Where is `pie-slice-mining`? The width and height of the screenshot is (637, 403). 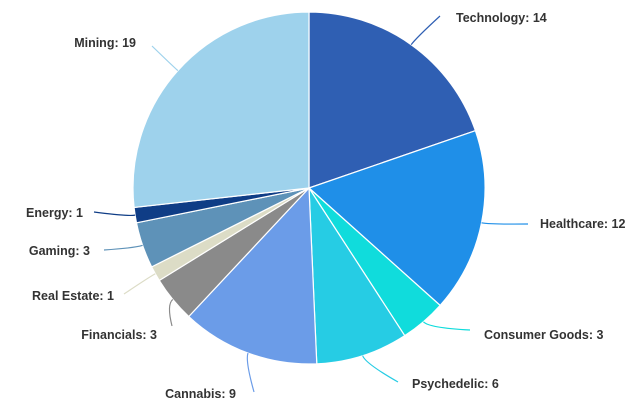
pie-slice-mining is located at coordinates (221, 110).